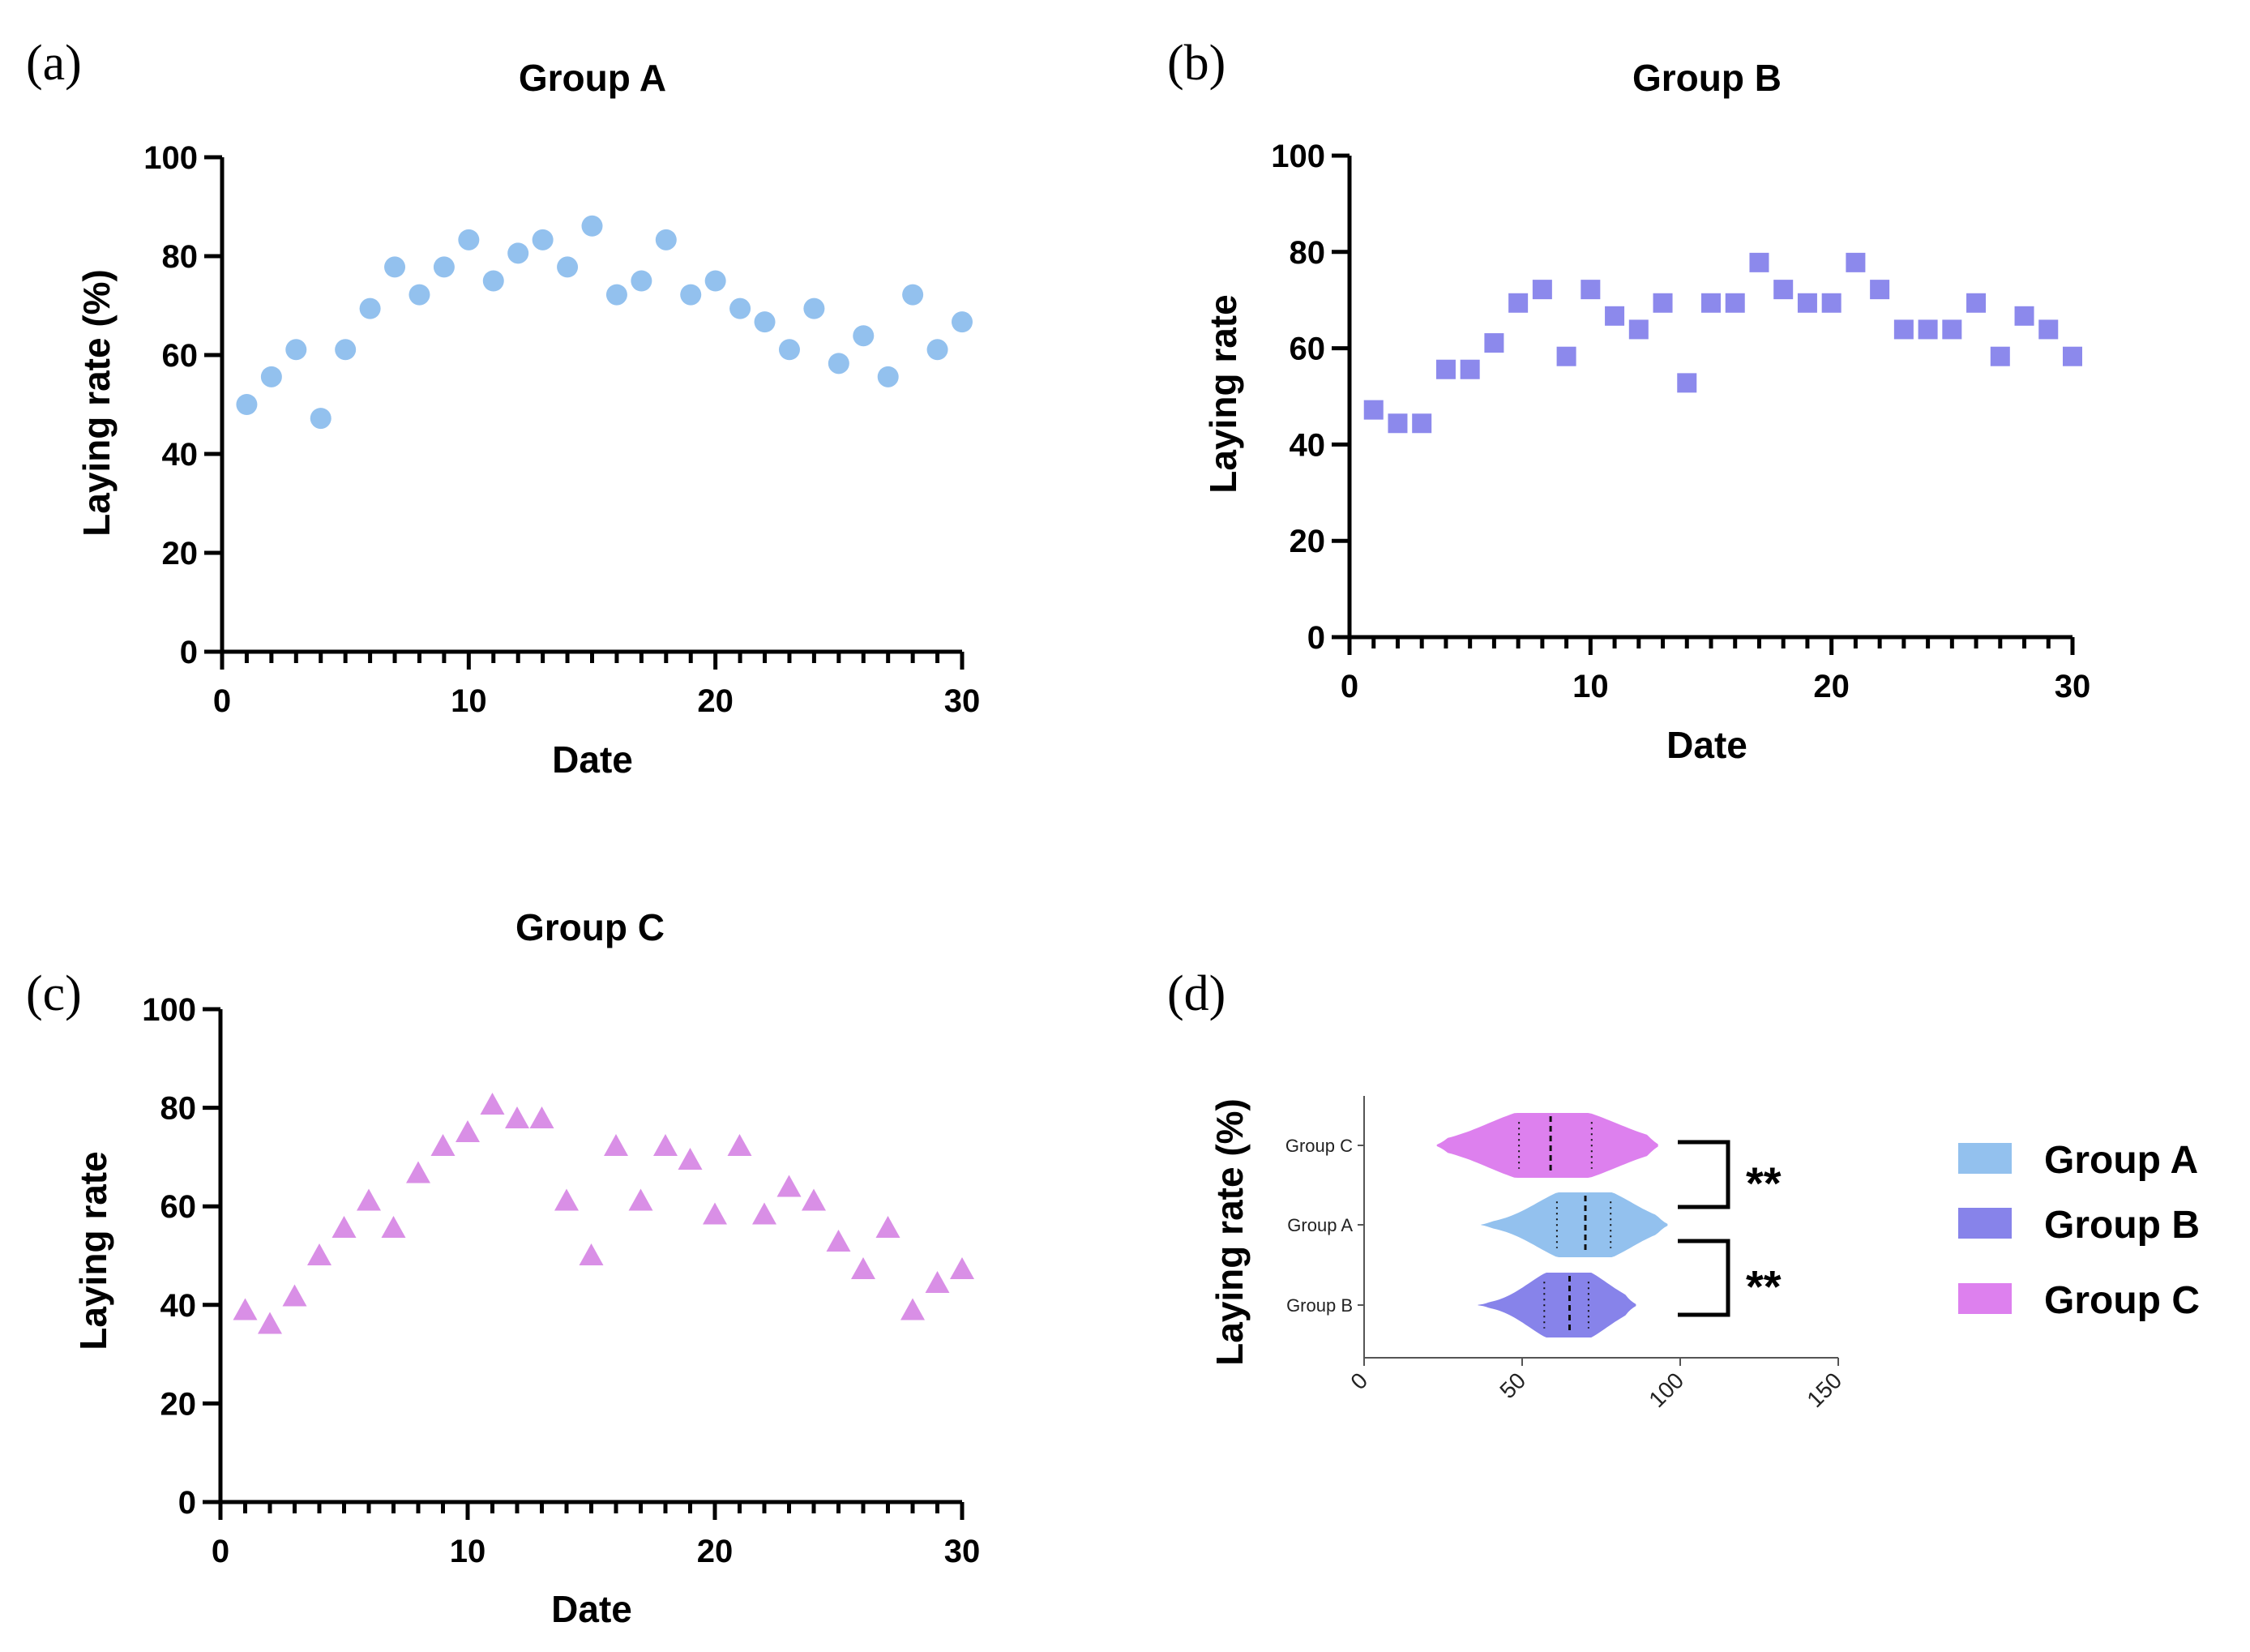 The width and height of the screenshot is (2250, 1652). What do you see at coordinates (1707, 78) in the screenshot?
I see `chart-title-b: Group B` at bounding box center [1707, 78].